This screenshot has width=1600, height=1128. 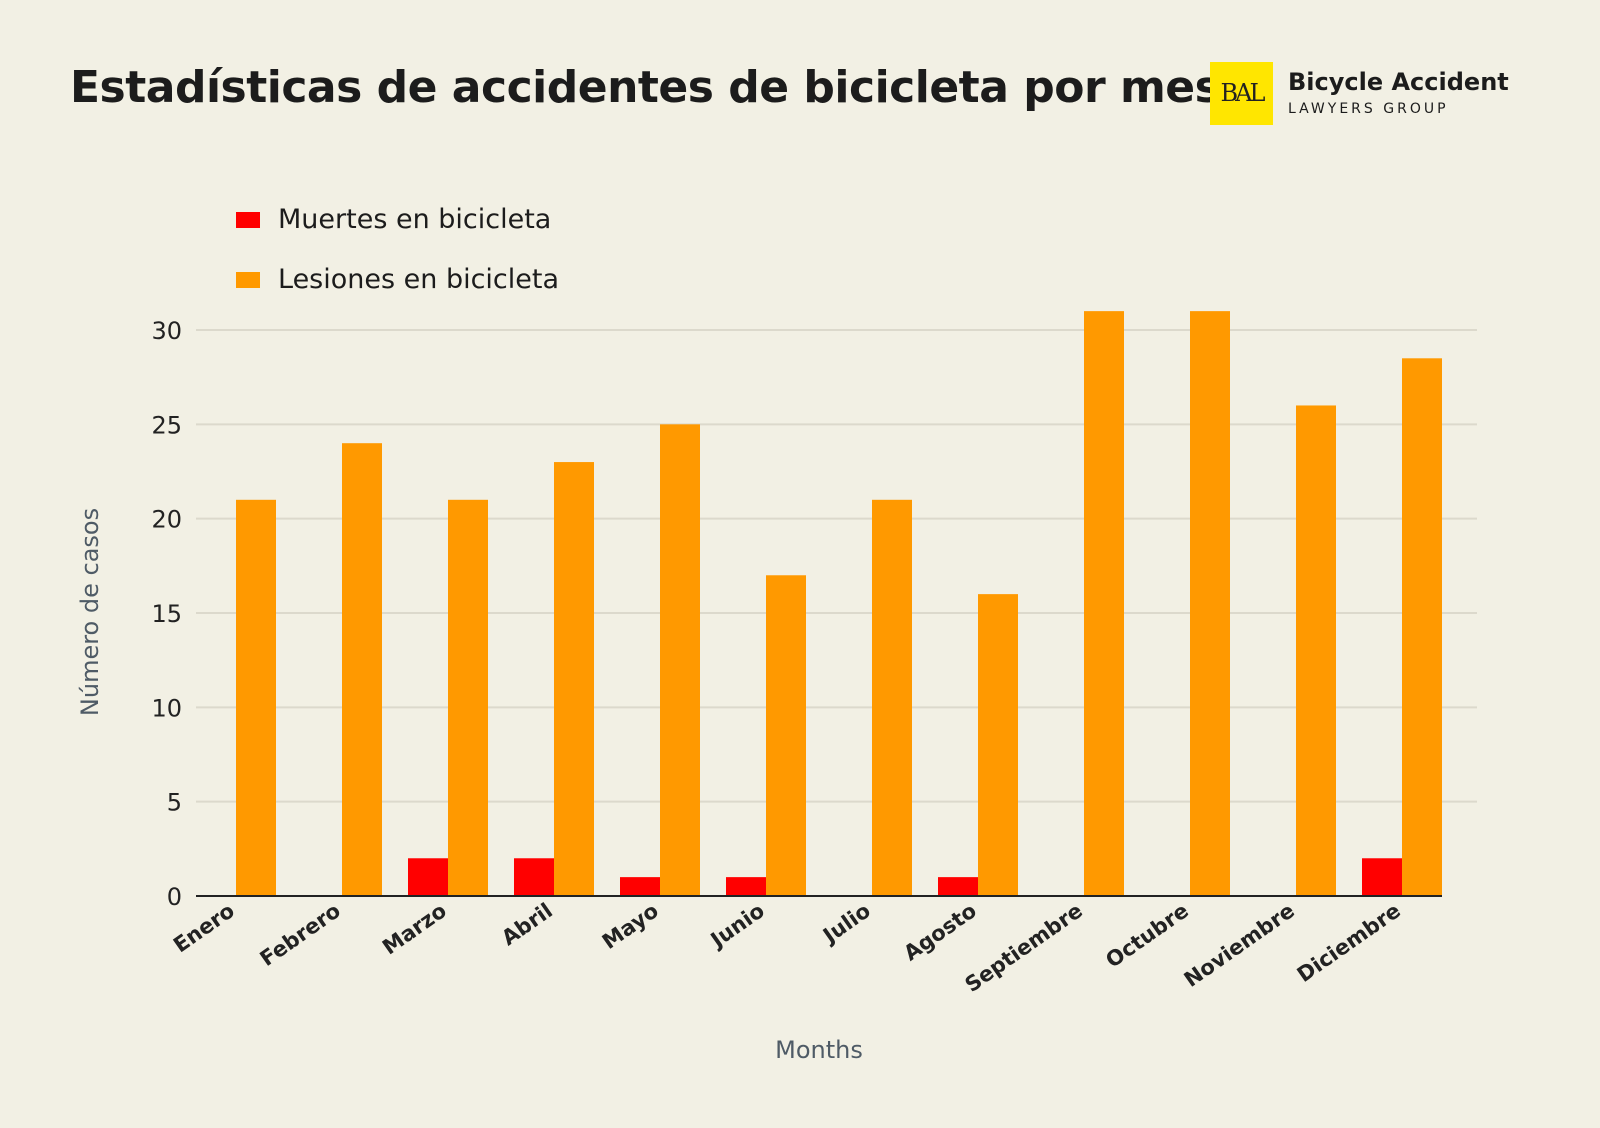 I want to click on x-tick-label: Abril, so click(x=527, y=924).